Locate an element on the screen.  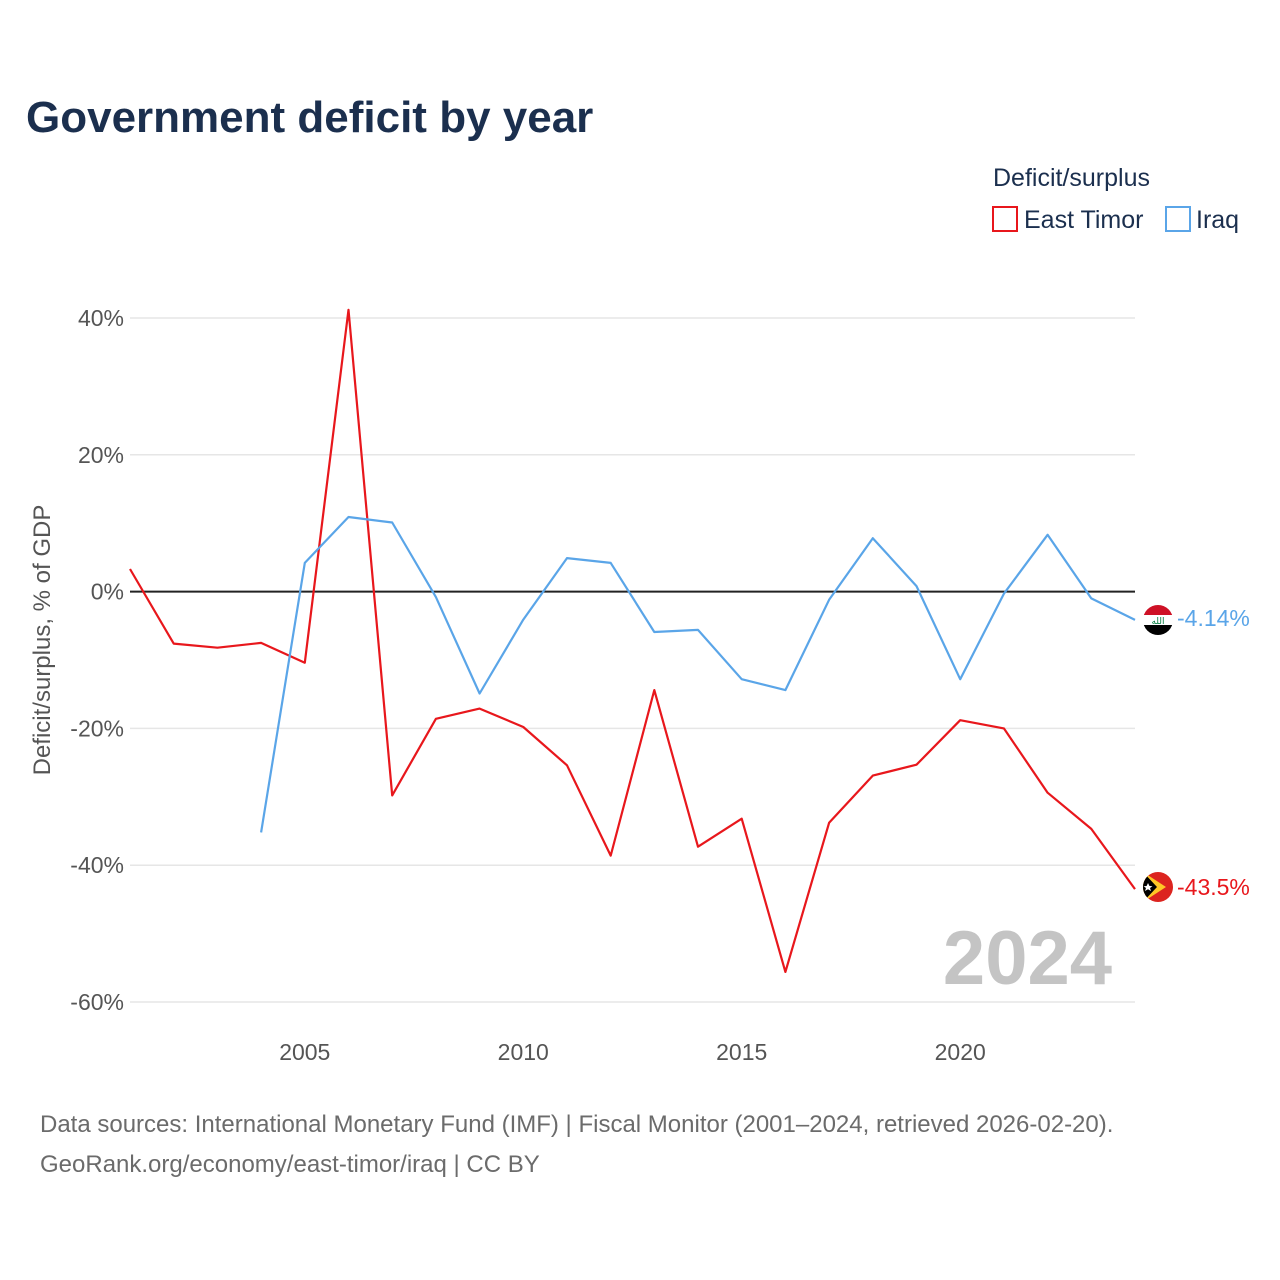
y-tick-label: -20% is located at coordinates (97, 728).